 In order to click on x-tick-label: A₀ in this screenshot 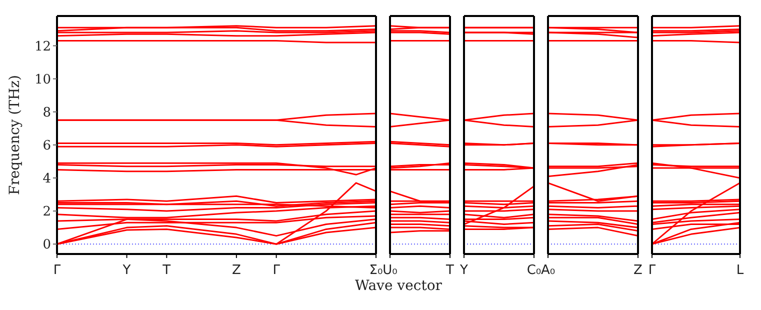, I will do `click(548, 270)`.